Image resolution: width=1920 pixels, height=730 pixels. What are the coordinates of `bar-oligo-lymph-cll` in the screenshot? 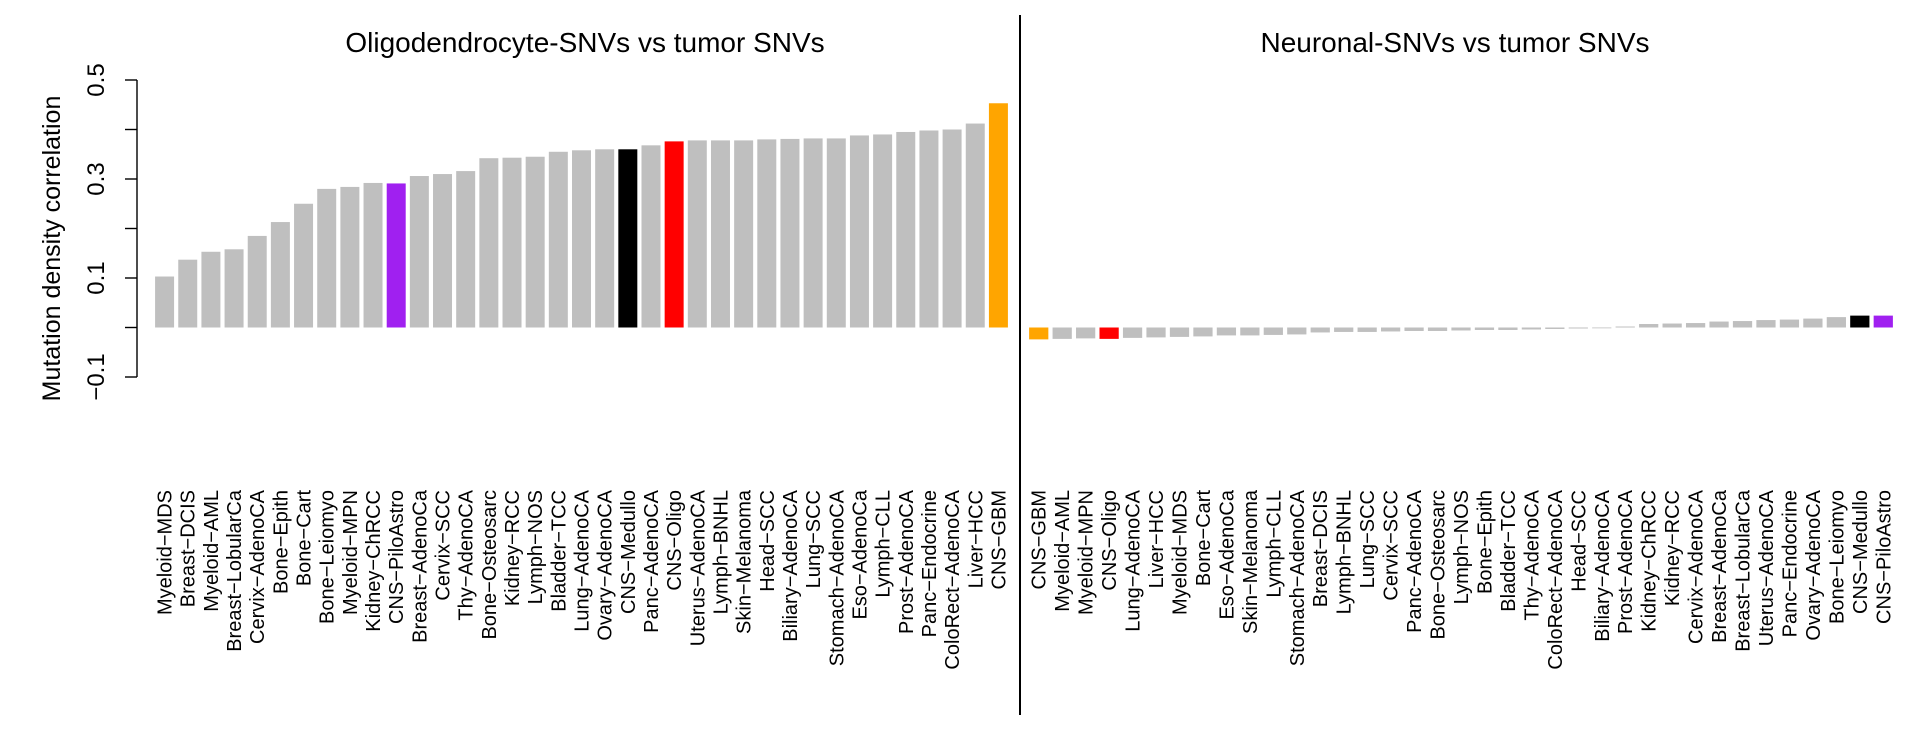 It's located at (883, 231).